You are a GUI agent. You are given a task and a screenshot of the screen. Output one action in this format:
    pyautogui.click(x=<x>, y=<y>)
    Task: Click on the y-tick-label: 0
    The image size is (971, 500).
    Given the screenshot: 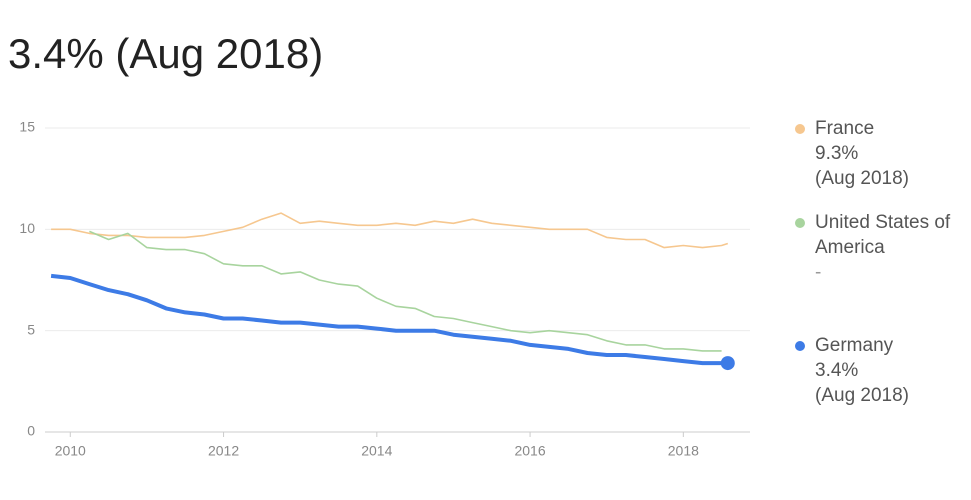 What is the action you would take?
    pyautogui.click(x=31, y=431)
    